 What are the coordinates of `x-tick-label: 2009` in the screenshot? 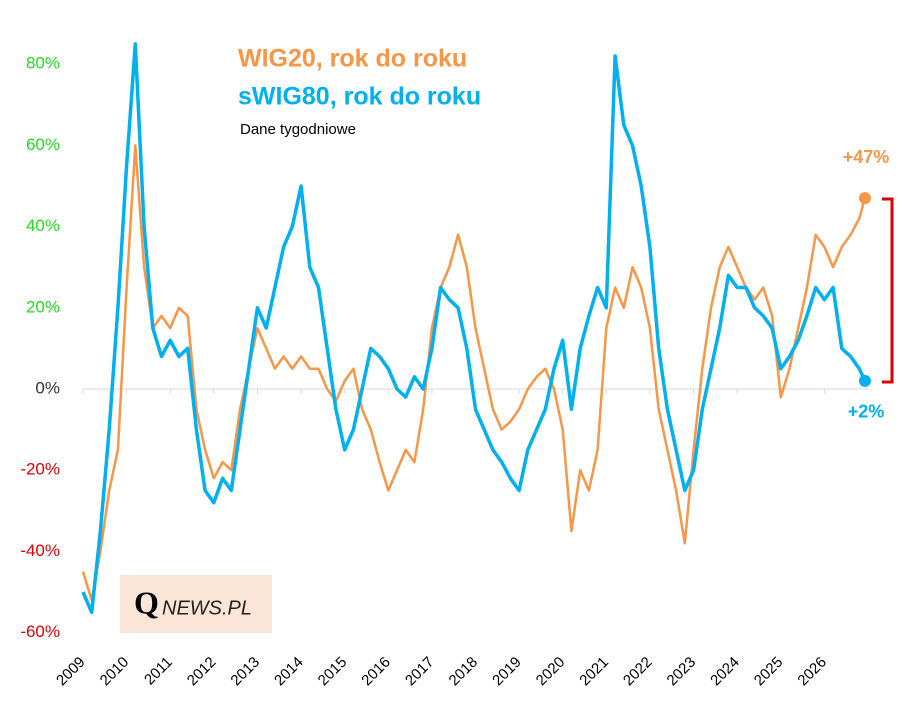 It's located at (71, 672).